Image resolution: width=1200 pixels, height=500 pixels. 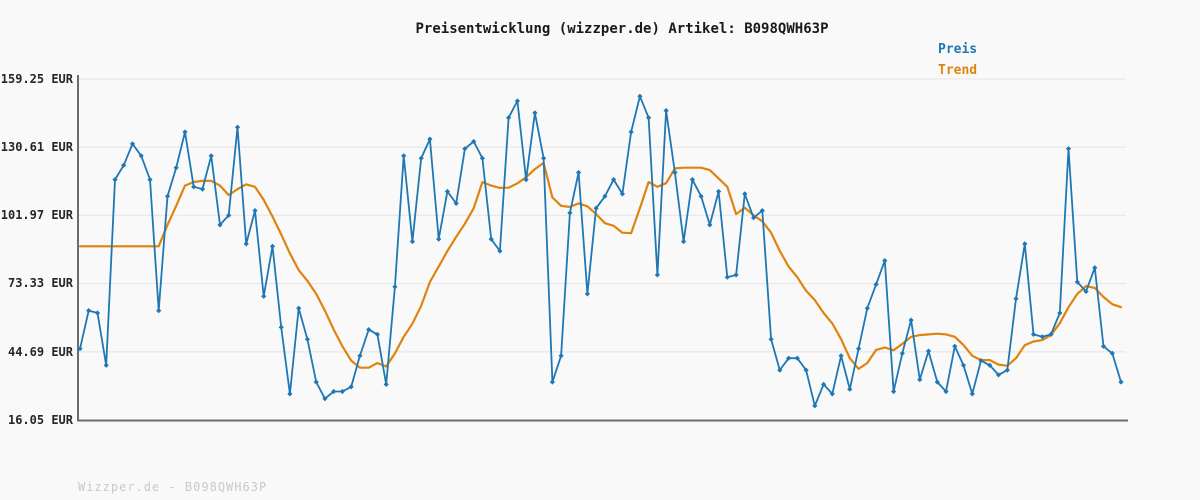 What do you see at coordinates (40, 283) in the screenshot?
I see `y-axis-tick-label: 73.33 EUR` at bounding box center [40, 283].